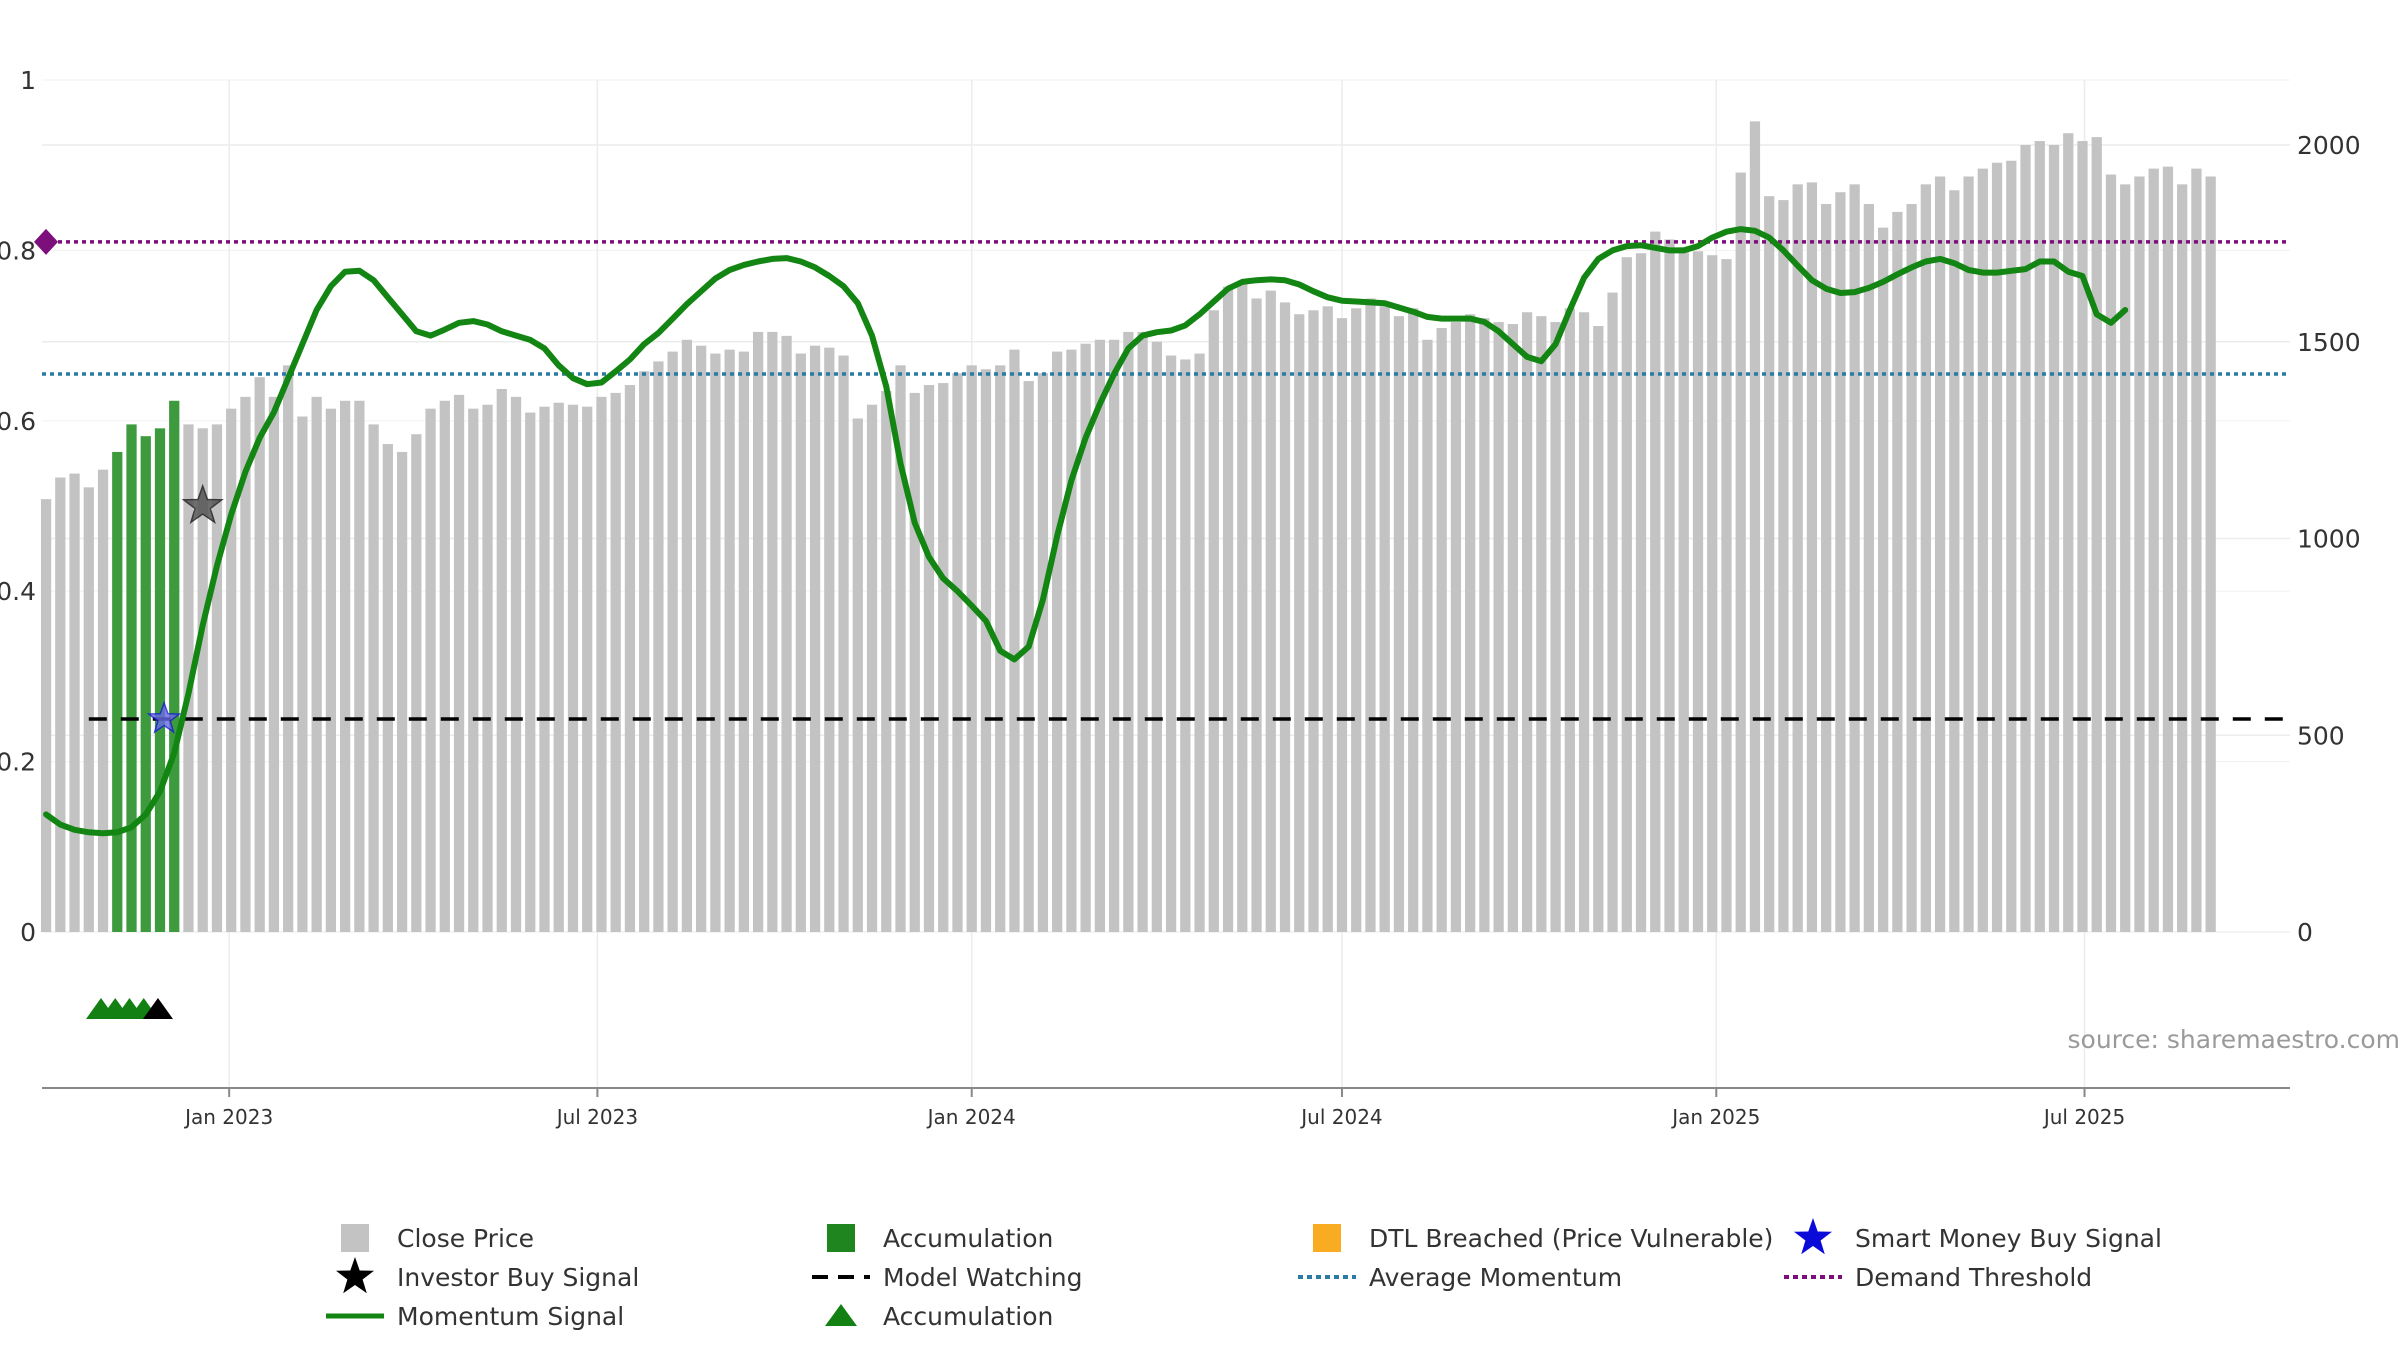 This screenshot has width=2400, height=1350. What do you see at coordinates (18, 762) in the screenshot?
I see `y-left-tick-label: 0.2` at bounding box center [18, 762].